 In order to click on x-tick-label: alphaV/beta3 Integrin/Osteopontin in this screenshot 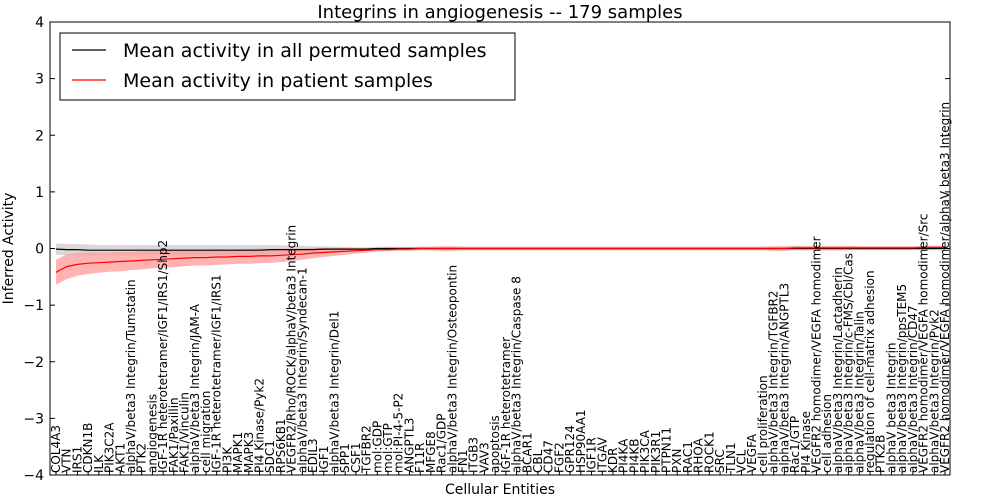, I will do `click(452, 369)`.